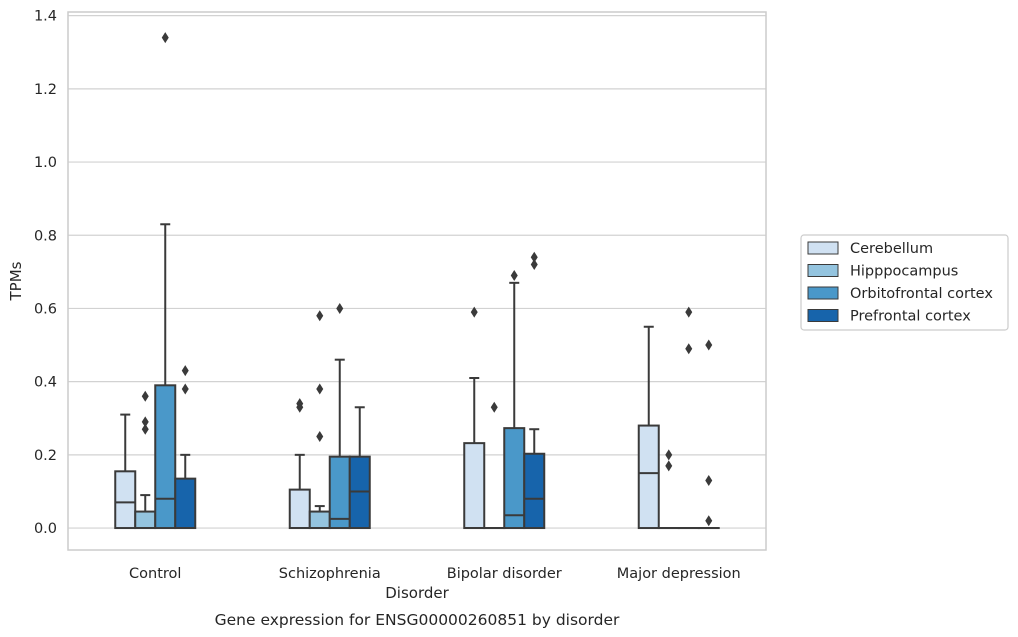 Image resolution: width=1018 pixels, height=637 pixels. I want to click on x-tick-label: Control, so click(155, 574).